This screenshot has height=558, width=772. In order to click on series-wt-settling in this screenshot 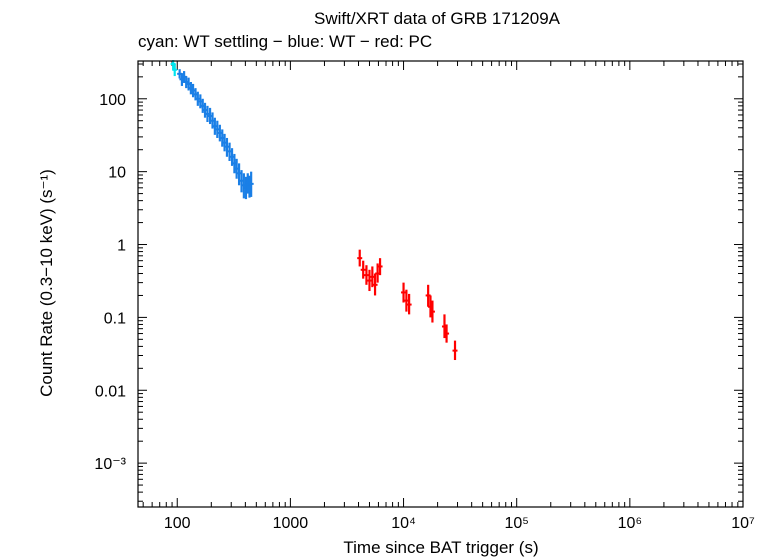, I will do `click(174, 68)`.